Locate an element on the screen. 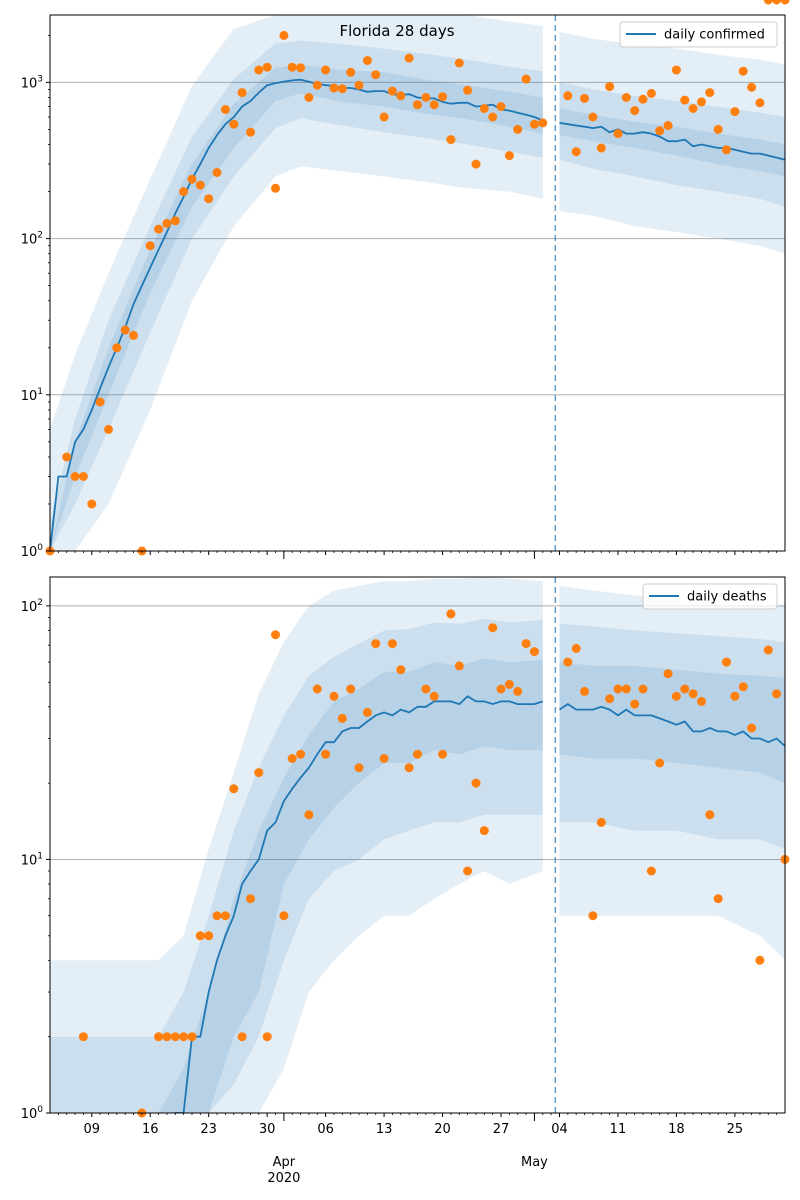 The image size is (800, 1200). x-tick-label: 11 is located at coordinates (618, 1129).